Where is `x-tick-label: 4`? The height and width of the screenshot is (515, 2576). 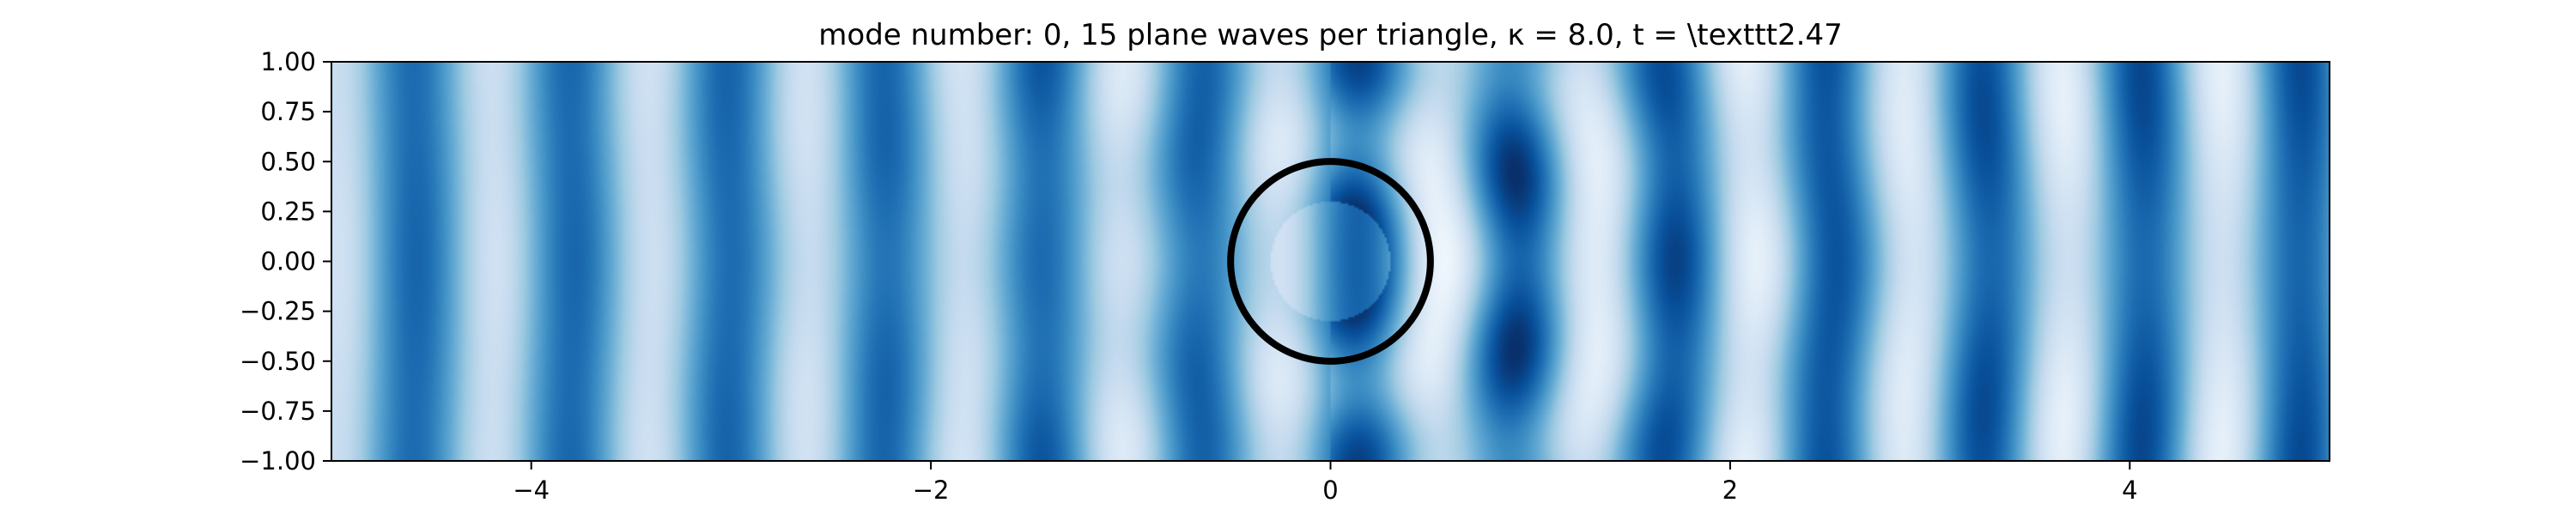
x-tick-label: 4 is located at coordinates (2129, 490).